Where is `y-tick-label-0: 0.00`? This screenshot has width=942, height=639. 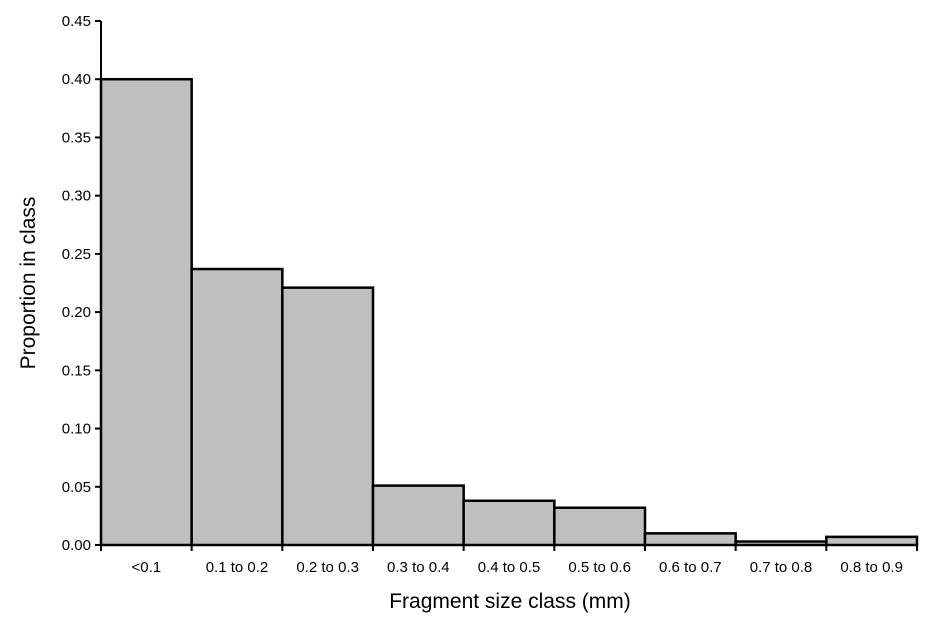
y-tick-label-0: 0.00 is located at coordinates (76, 545).